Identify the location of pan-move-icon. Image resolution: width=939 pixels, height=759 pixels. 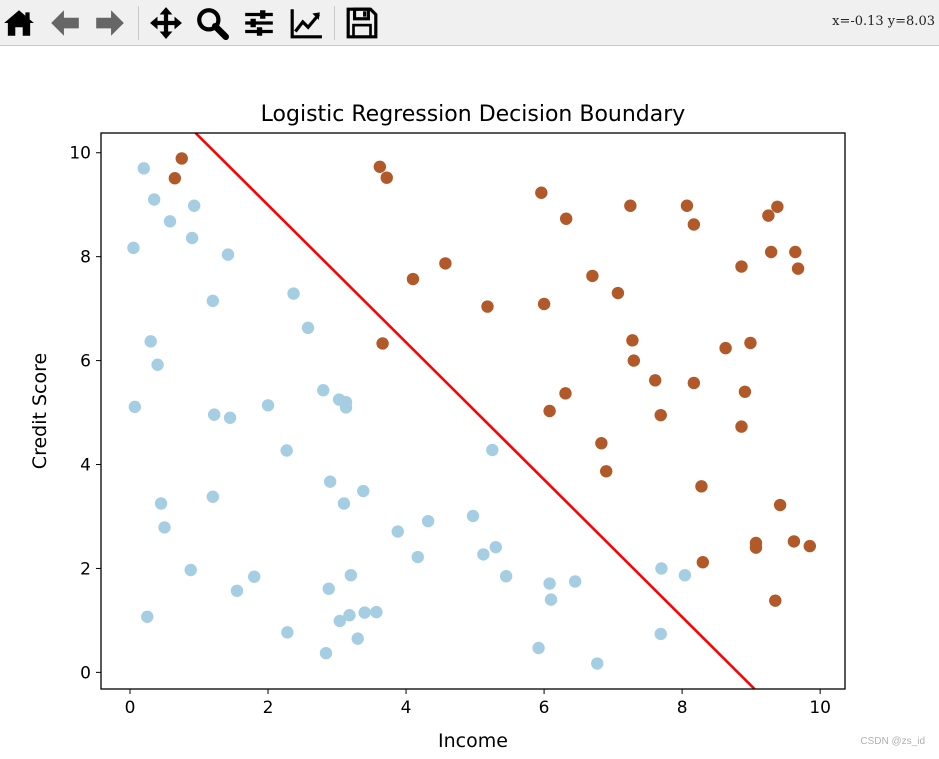
(166, 23).